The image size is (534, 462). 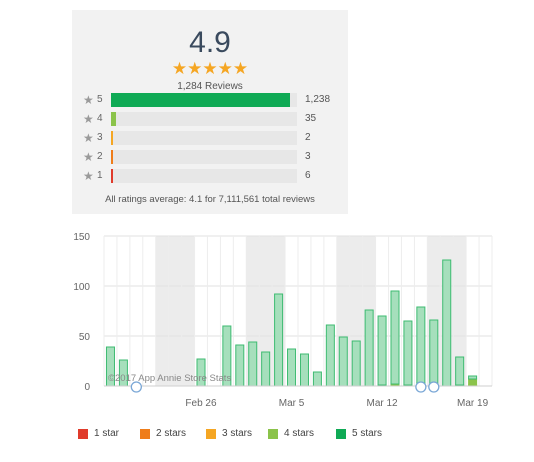 I want to click on rating-row-label: 4, so click(x=100, y=118).